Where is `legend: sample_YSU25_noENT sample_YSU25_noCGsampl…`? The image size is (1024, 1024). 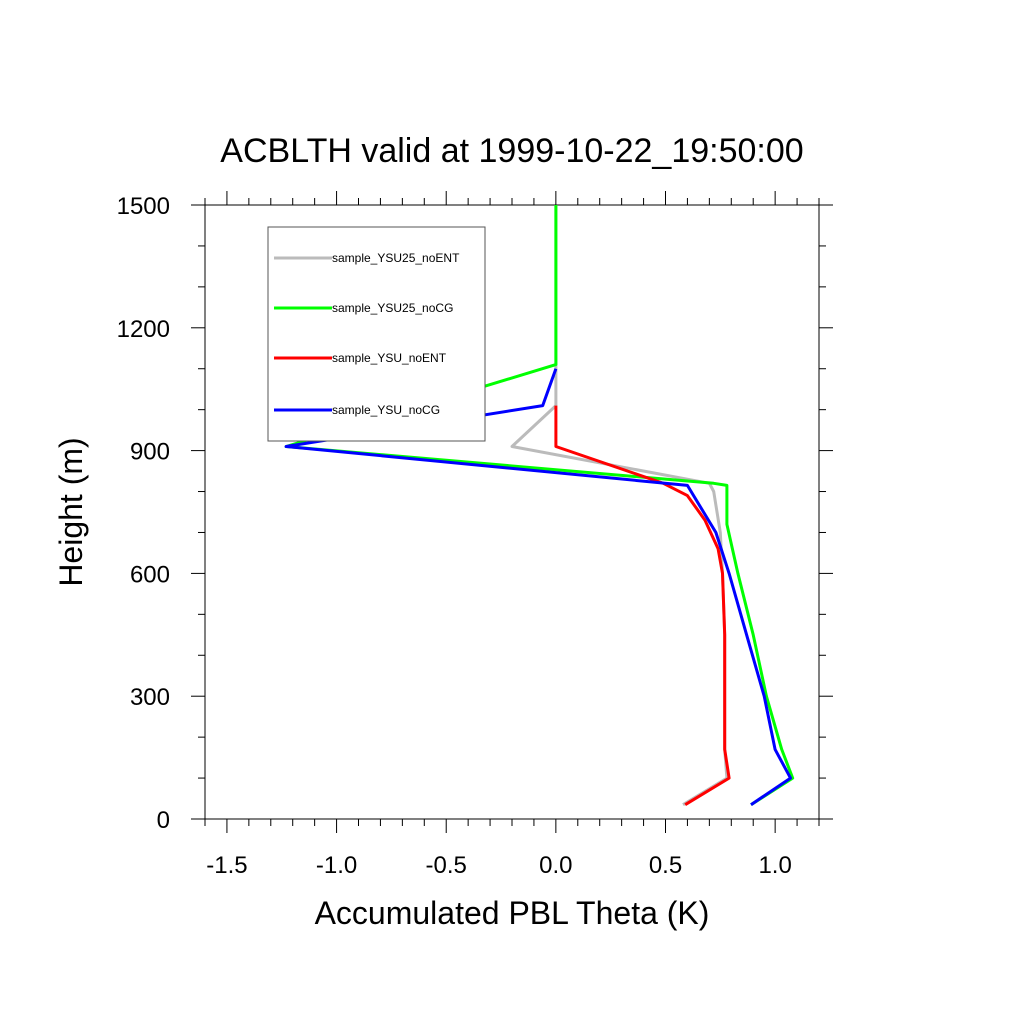 legend: sample_YSU25_noENT sample_YSU25_noCGsampl… is located at coordinates (376, 334).